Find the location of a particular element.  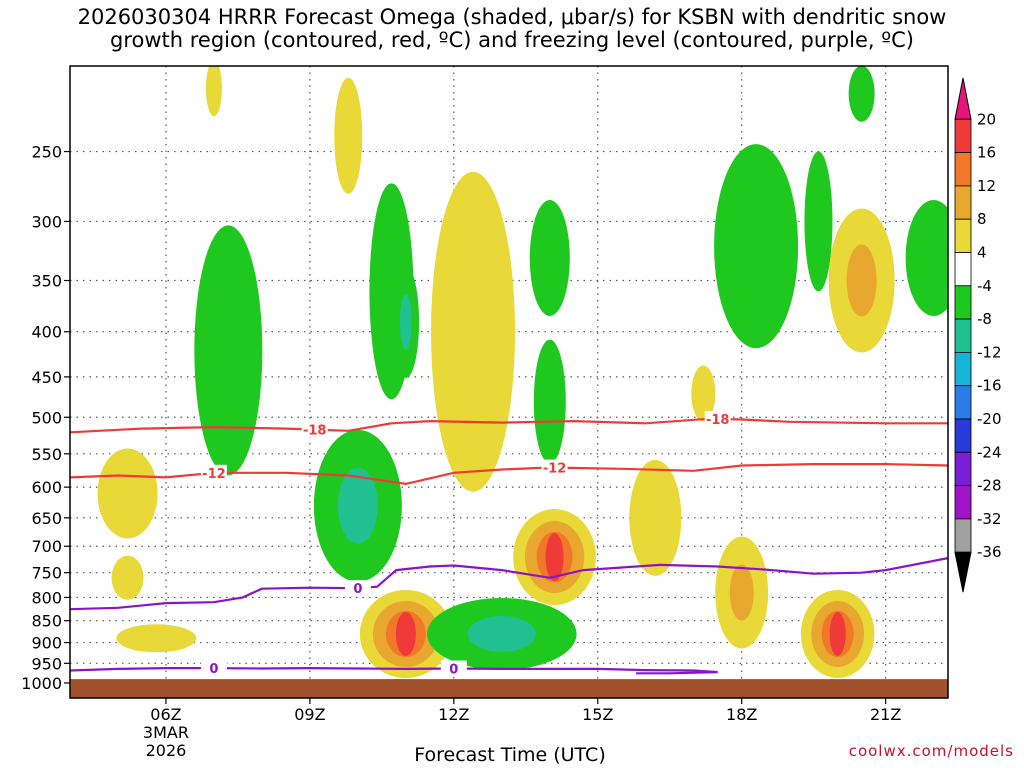

colorbar-label--32: -32 is located at coordinates (989, 519).